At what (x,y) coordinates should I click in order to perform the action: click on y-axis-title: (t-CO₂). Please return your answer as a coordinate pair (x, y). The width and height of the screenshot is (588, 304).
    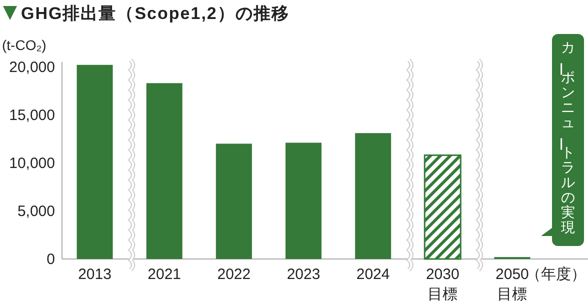
    Looking at the image, I should click on (24, 45).